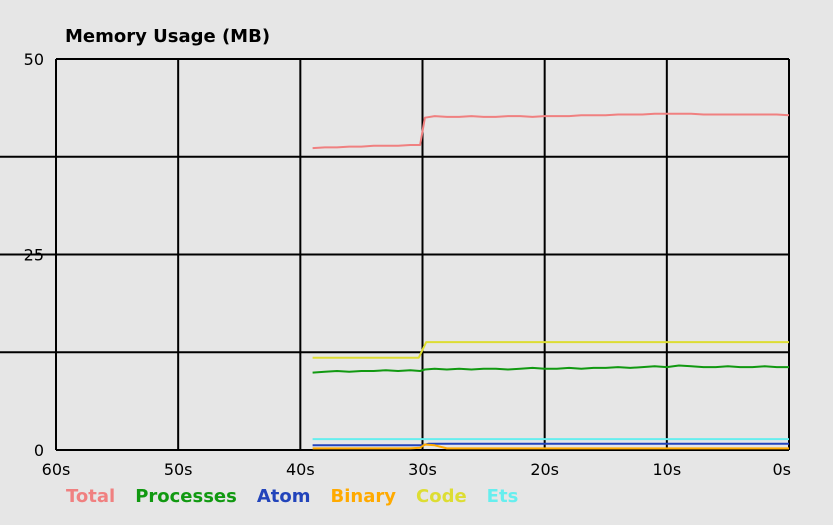  I want to click on x-tick-label: 60s, so click(56, 469).